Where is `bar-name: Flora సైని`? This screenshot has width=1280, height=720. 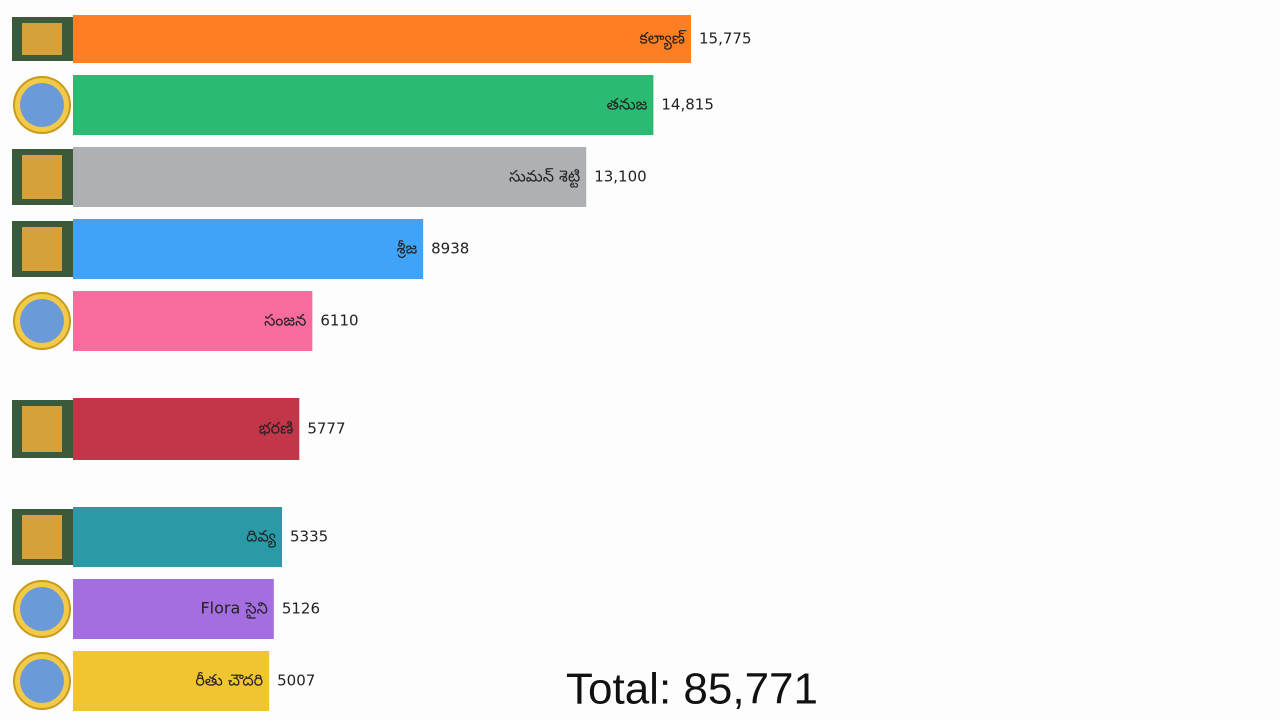 bar-name: Flora సైని is located at coordinates (233, 609).